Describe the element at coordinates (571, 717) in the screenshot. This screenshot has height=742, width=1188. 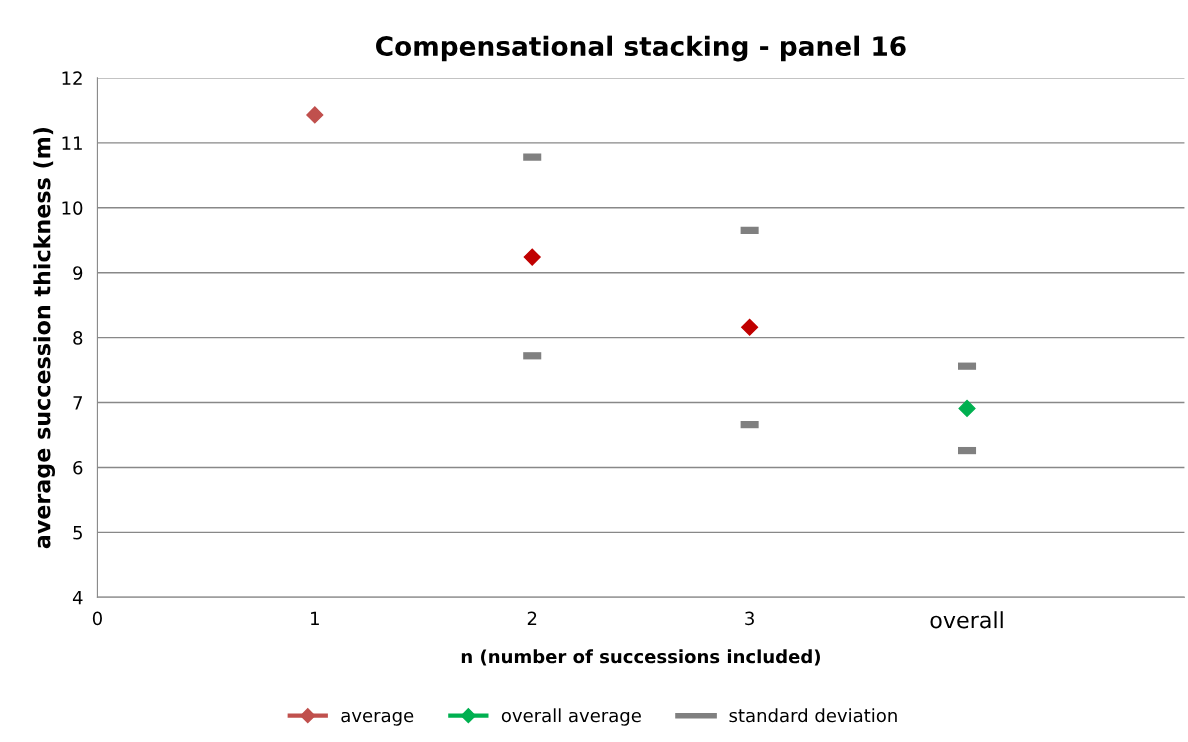
I see `legend-label: overall average` at that location.